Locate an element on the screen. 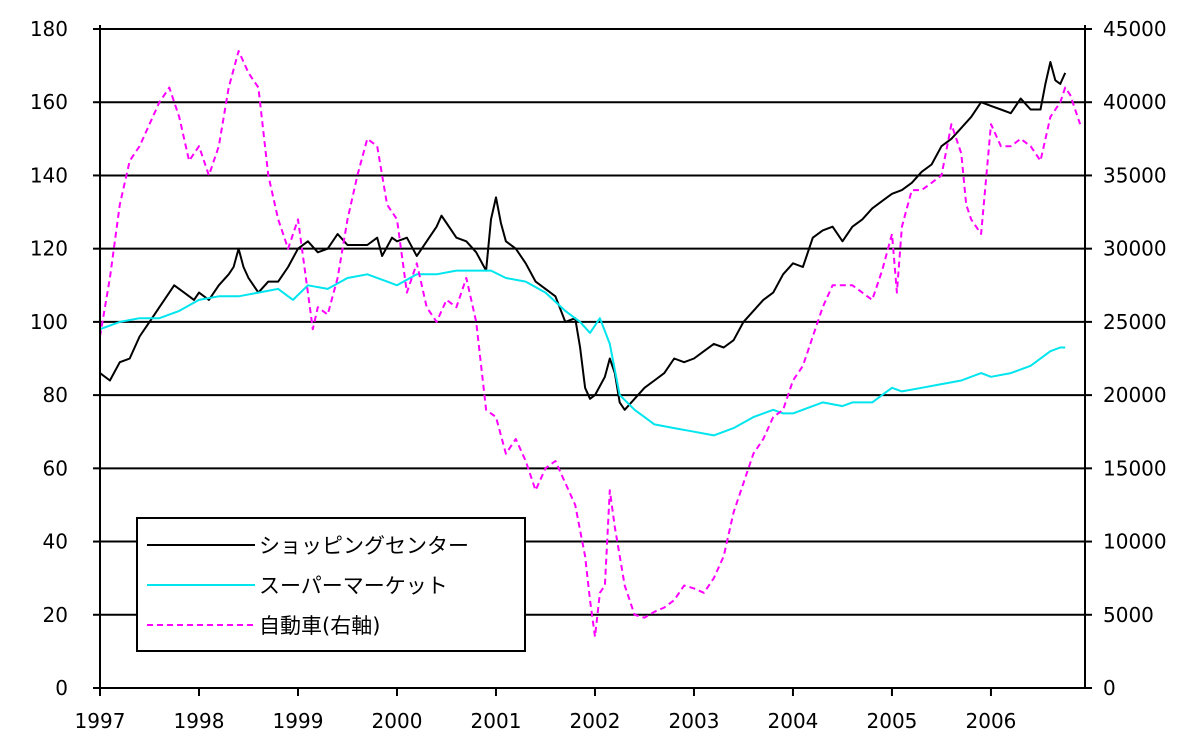 This screenshot has height=739, width=1186. x-tick-label: 1998 is located at coordinates (199, 721).